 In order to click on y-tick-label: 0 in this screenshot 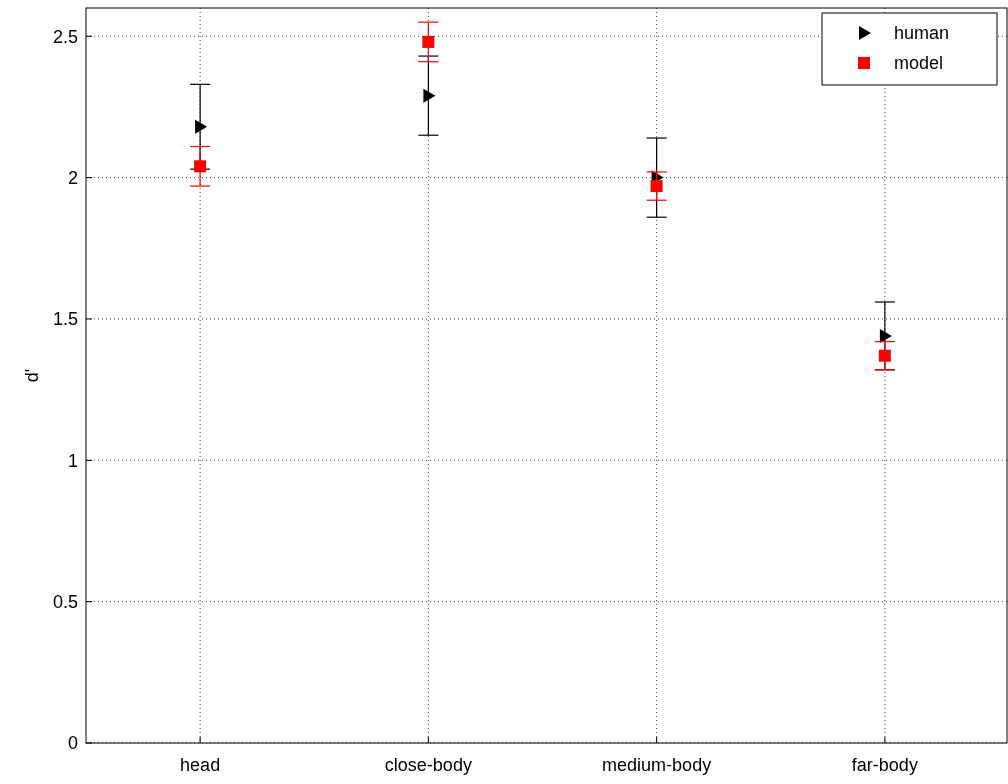, I will do `click(72, 743)`.